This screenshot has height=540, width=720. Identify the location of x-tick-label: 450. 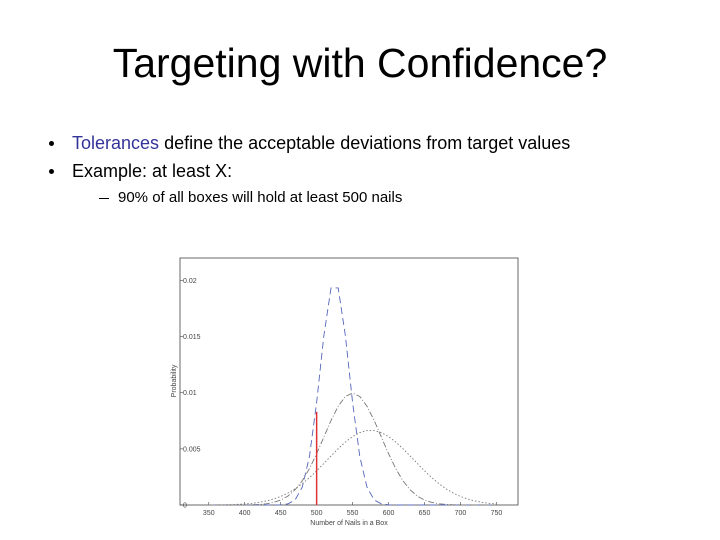
(281, 513).